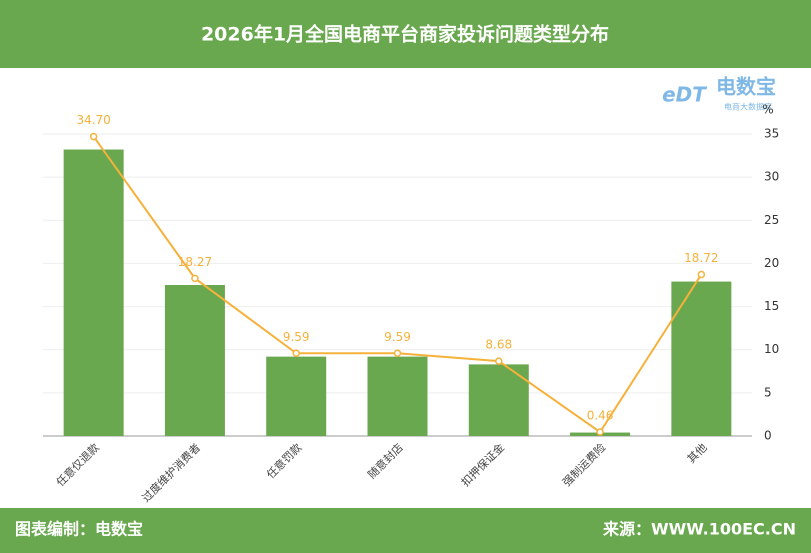  What do you see at coordinates (771, 220) in the screenshot?
I see `y-tick-label: 25` at bounding box center [771, 220].